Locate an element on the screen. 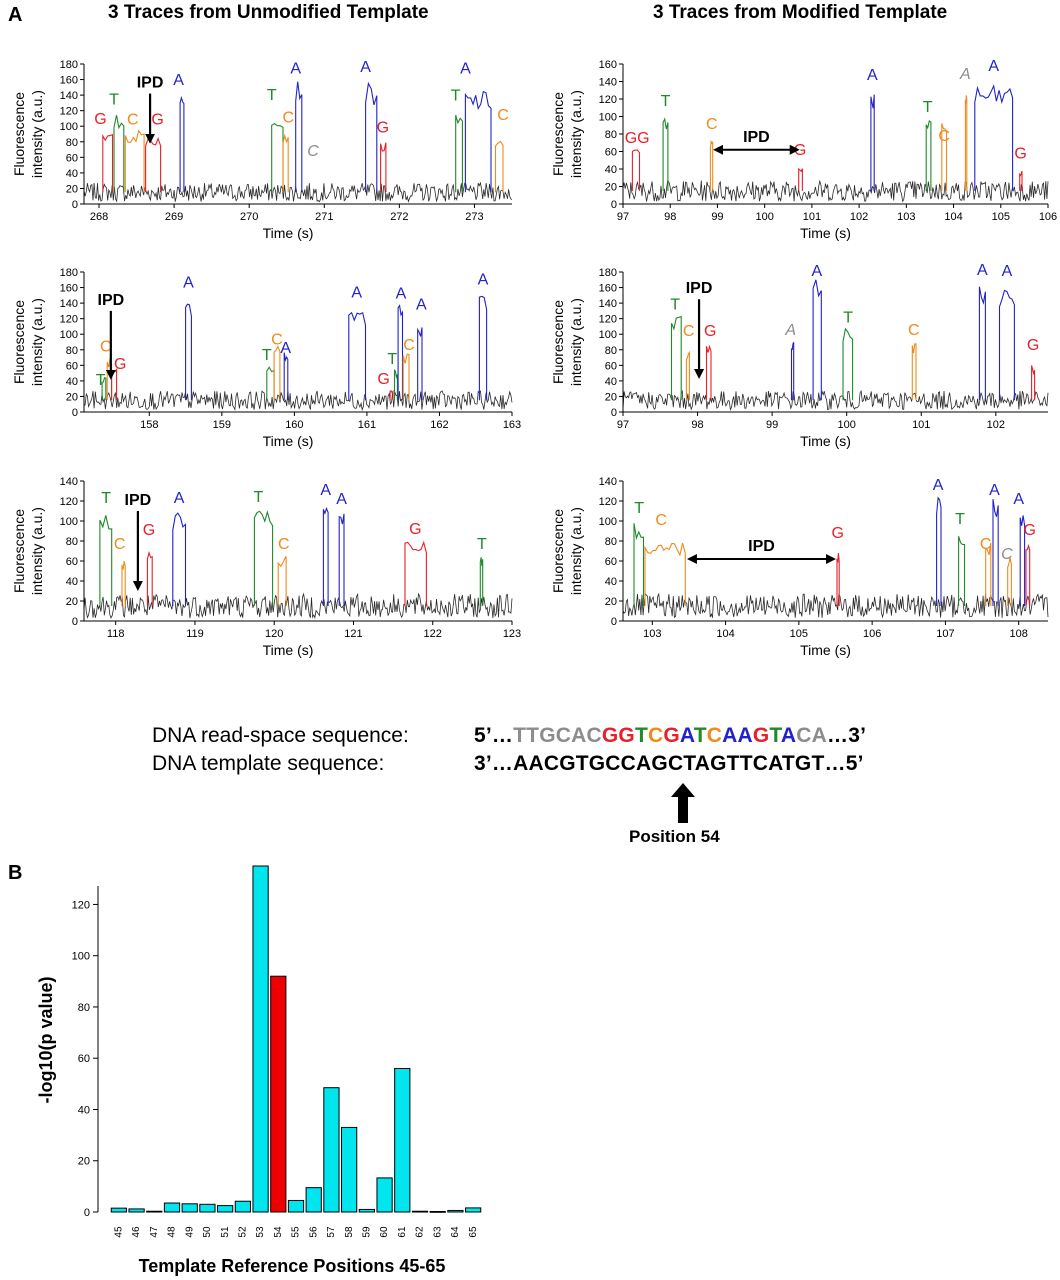  x-tick-label: 99 is located at coordinates (717, 217).